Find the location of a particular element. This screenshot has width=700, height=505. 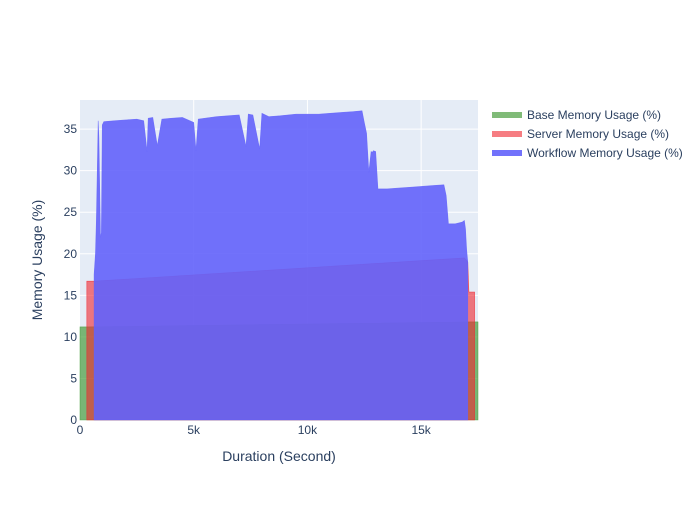

x-tick-label: 5k is located at coordinates (194, 430).